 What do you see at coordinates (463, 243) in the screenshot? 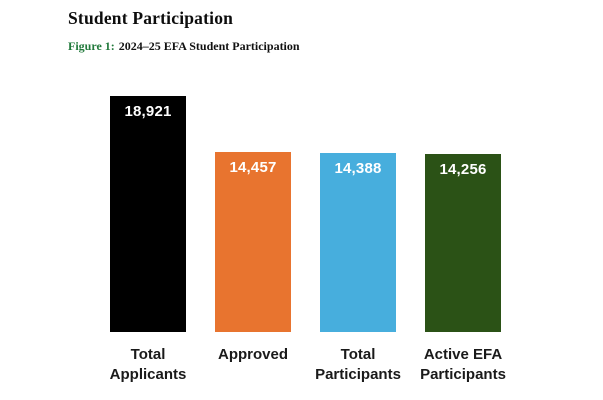
I see `bar-active-efa-participants: 14,256` at bounding box center [463, 243].